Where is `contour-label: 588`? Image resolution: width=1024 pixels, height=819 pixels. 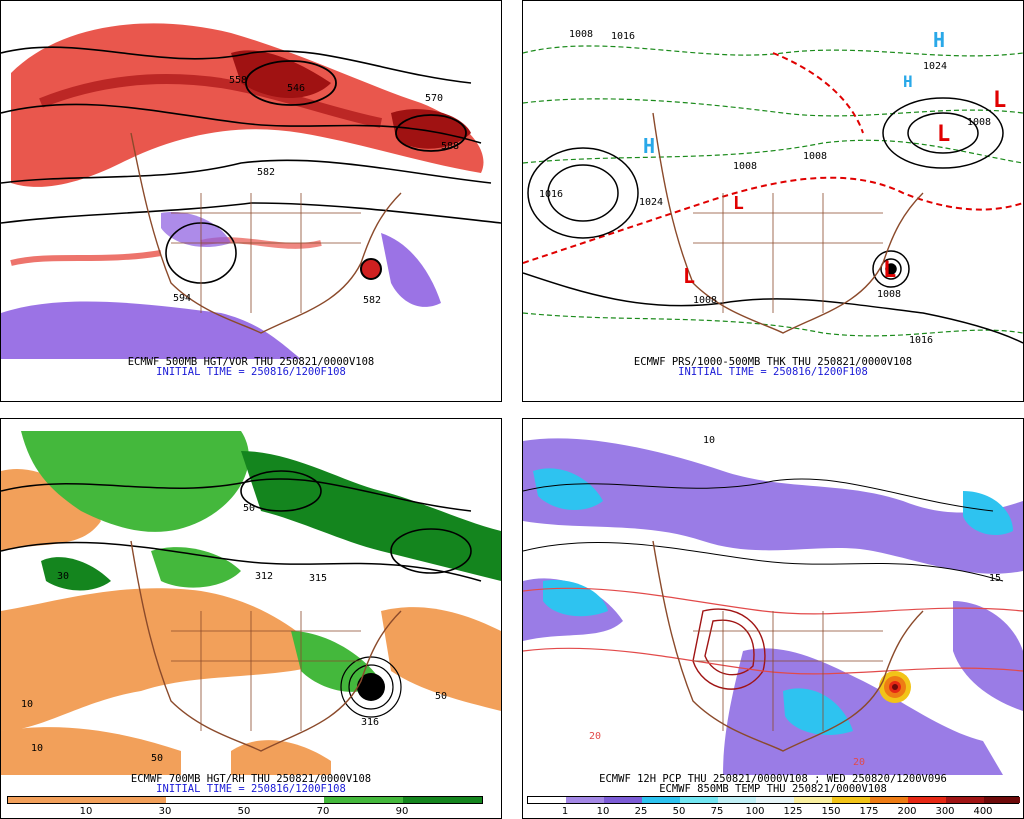
contour-label: 588 is located at coordinates (450, 146).